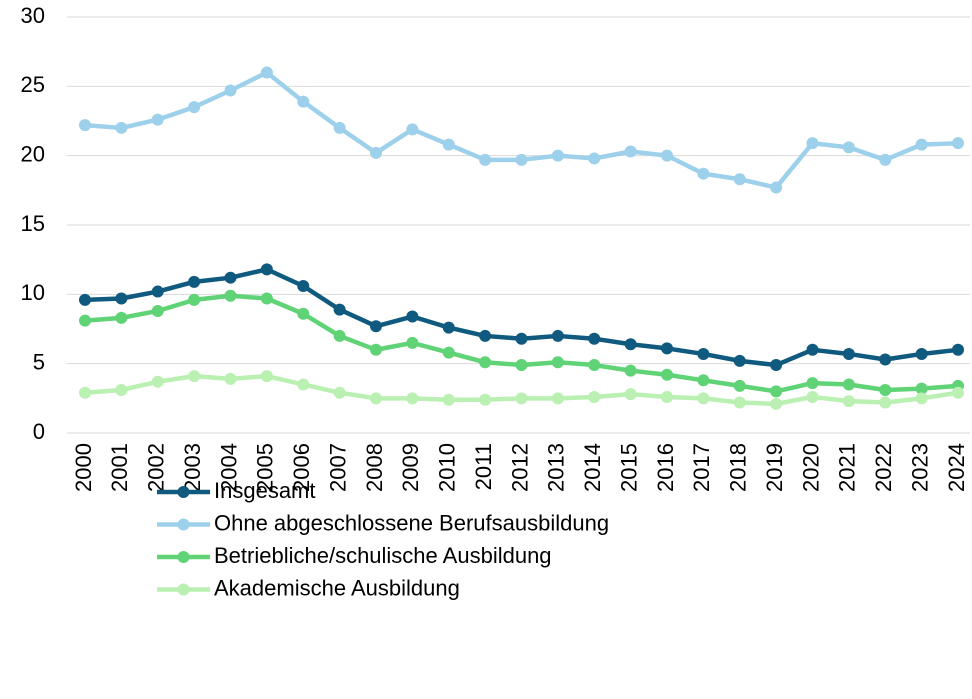  Describe the element at coordinates (39, 431) in the screenshot. I see `y-tick-label: 0` at that location.